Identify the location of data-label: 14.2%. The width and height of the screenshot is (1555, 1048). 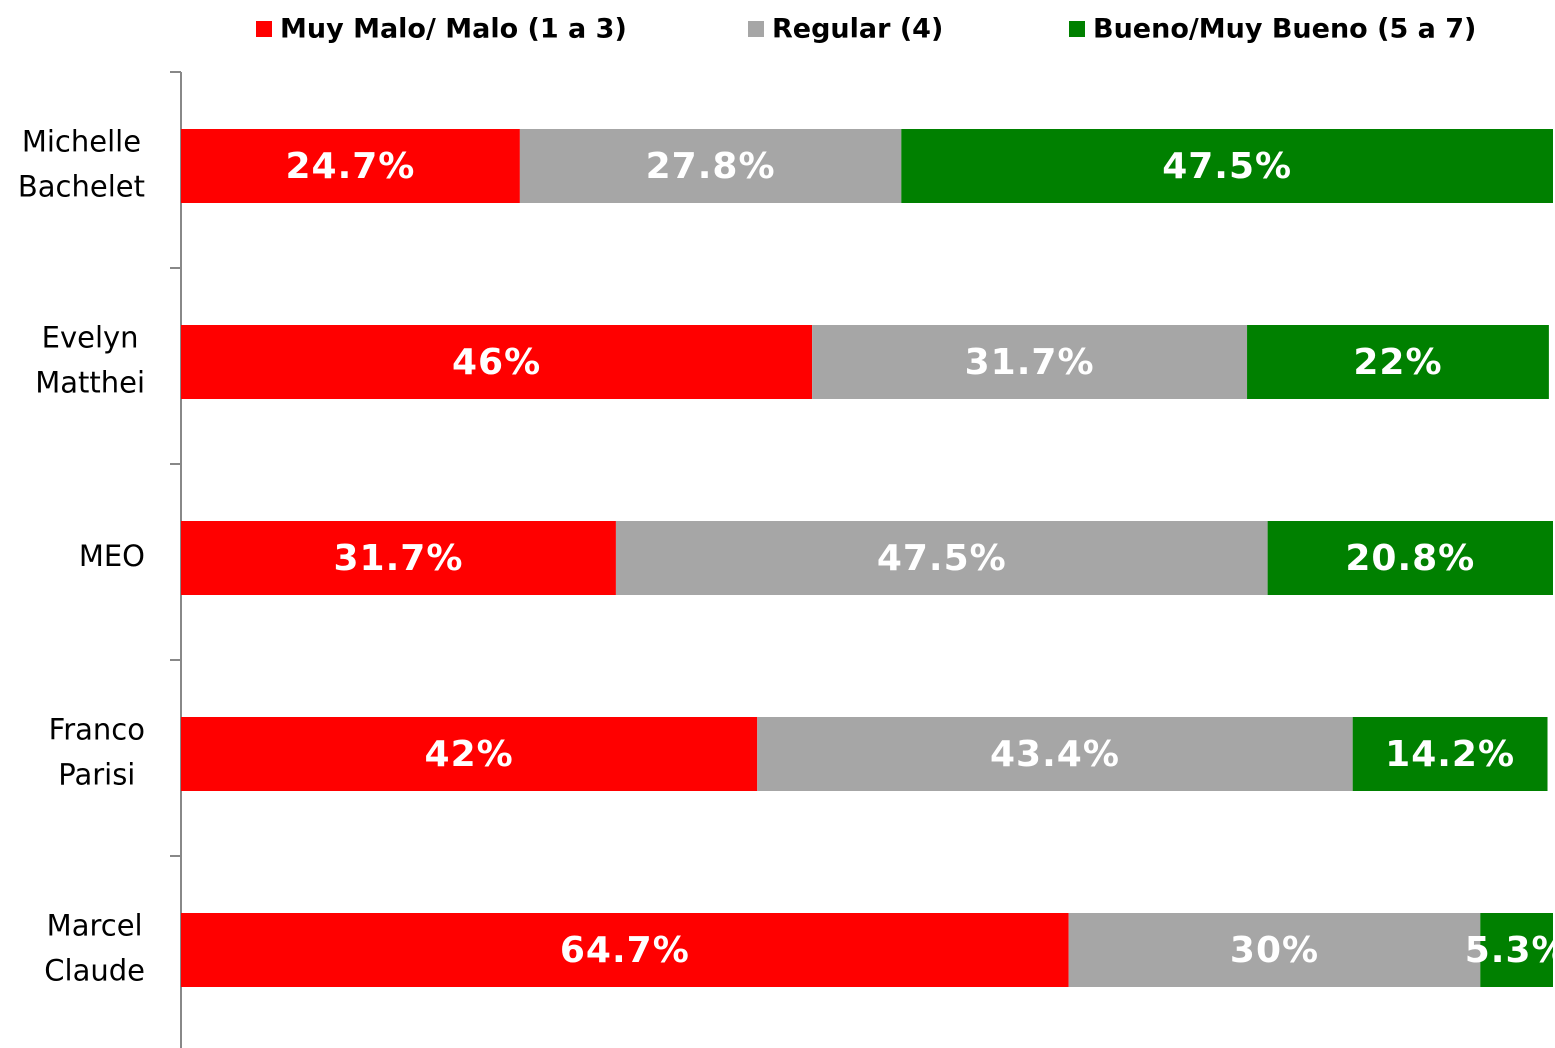
(1450, 754).